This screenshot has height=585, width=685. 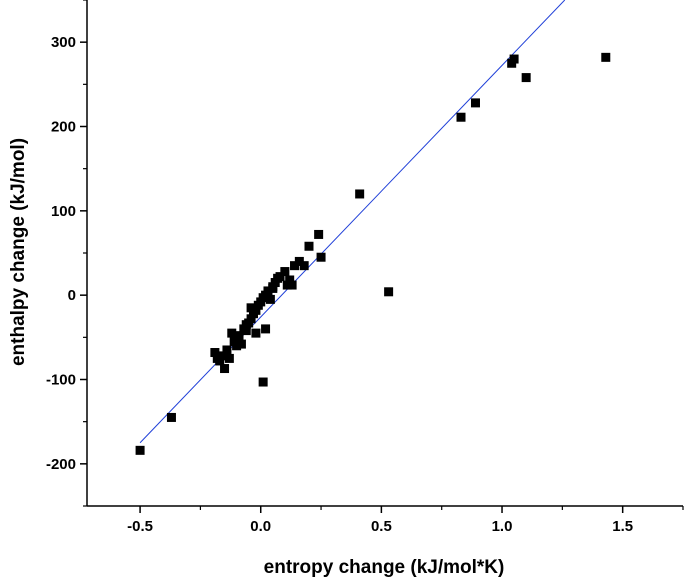 I want to click on x-tick-label: 0.0, so click(x=260, y=526).